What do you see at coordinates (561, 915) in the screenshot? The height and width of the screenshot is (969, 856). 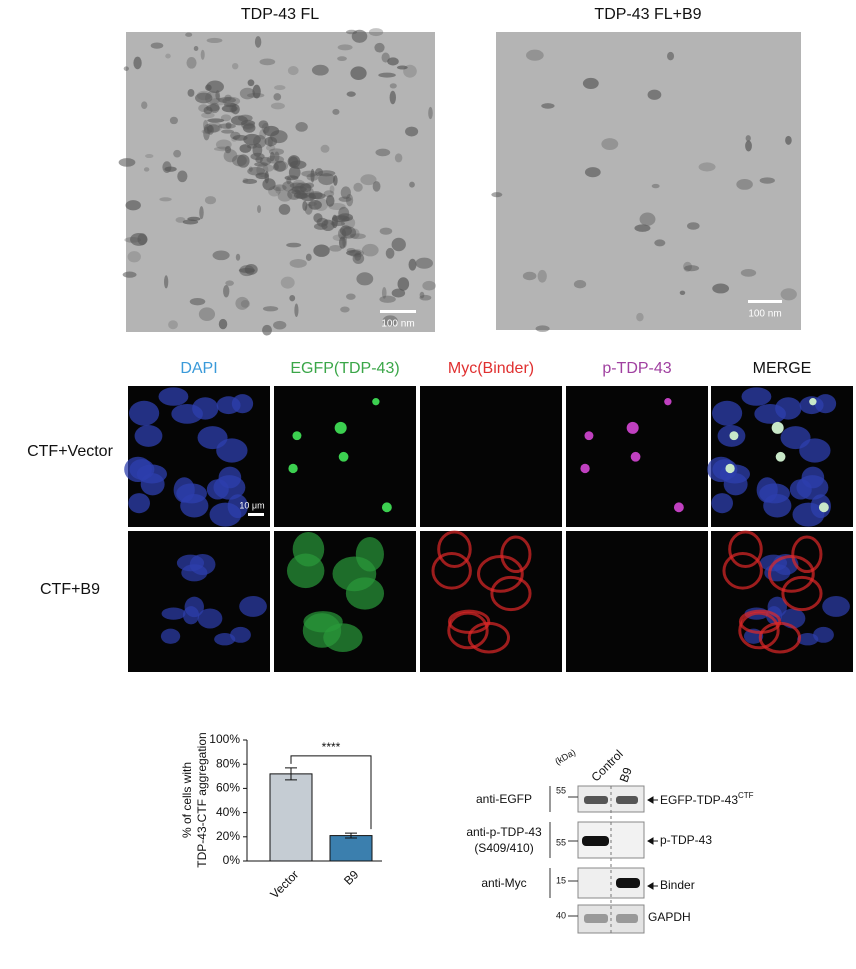 I see `marker: 40` at bounding box center [561, 915].